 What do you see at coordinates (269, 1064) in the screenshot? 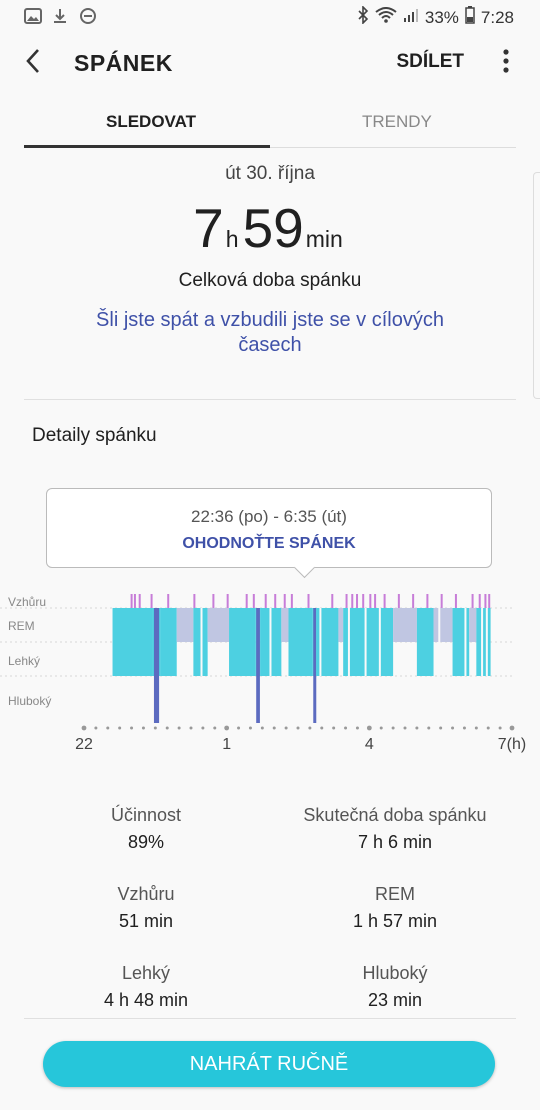
I see `record-manually-button: NAHRÁT RUČNĚ` at bounding box center [269, 1064].